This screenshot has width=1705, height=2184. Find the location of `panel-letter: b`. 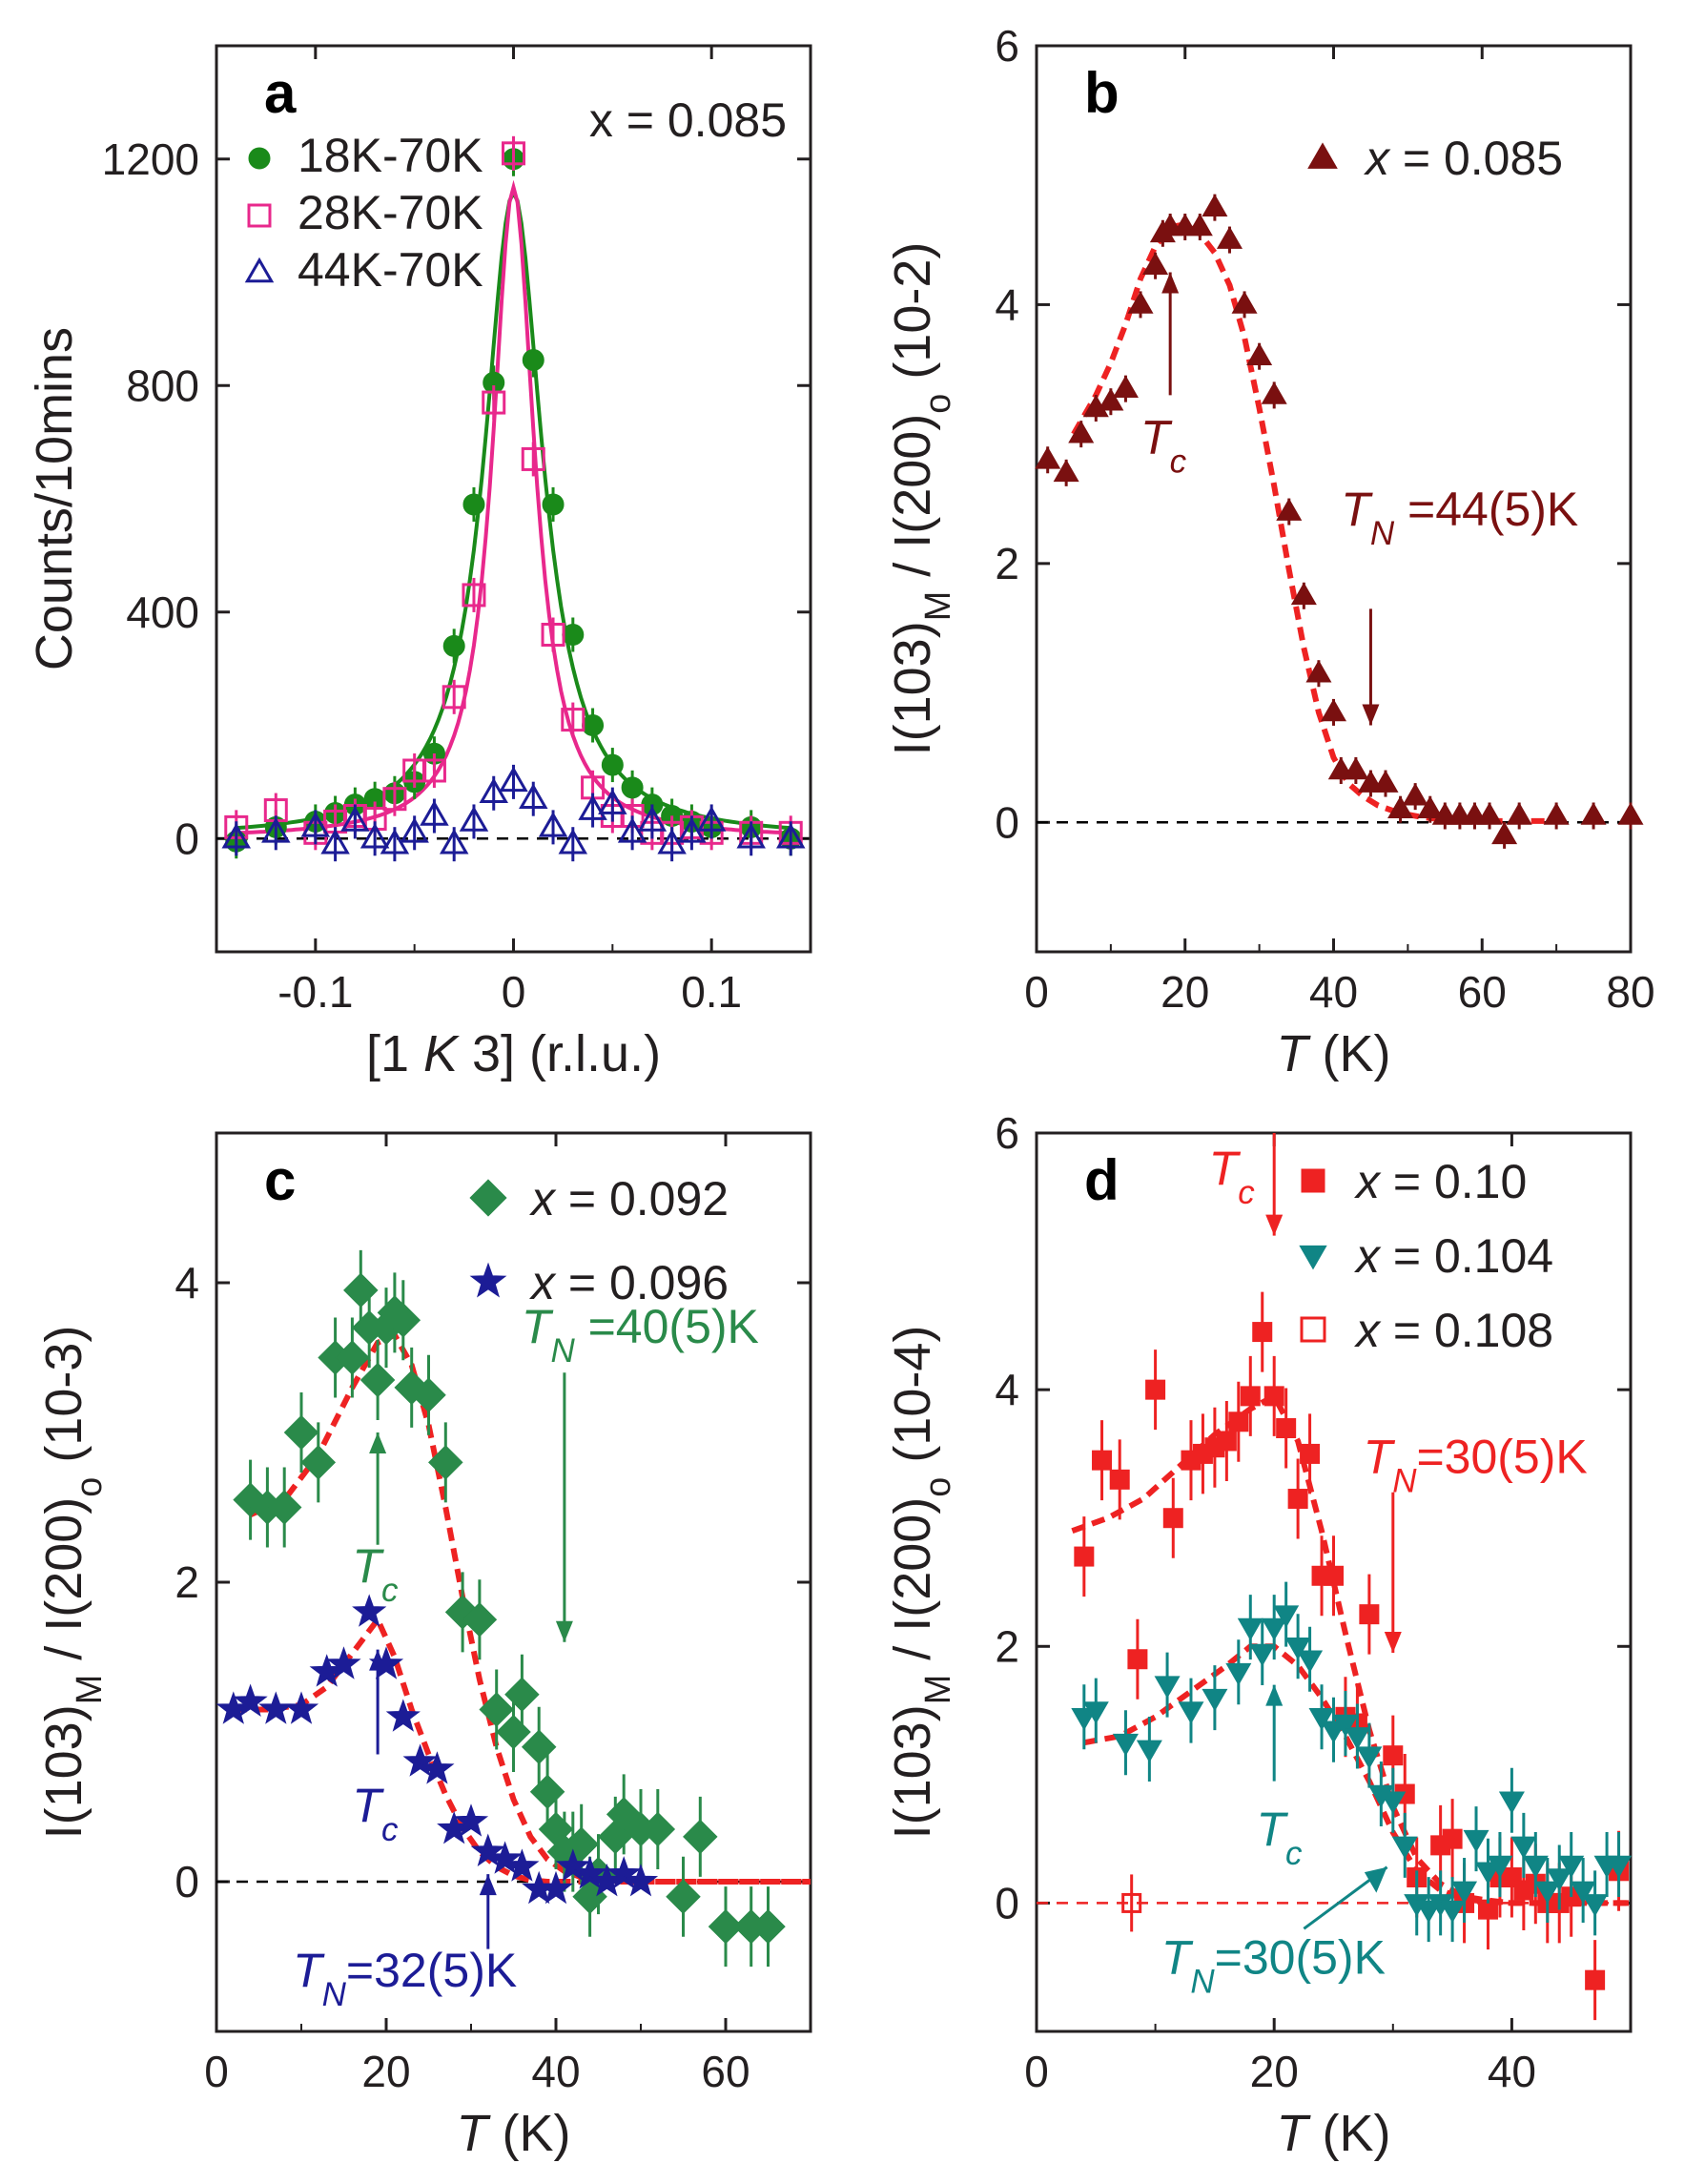

panel-letter: b is located at coordinates (1102, 93).